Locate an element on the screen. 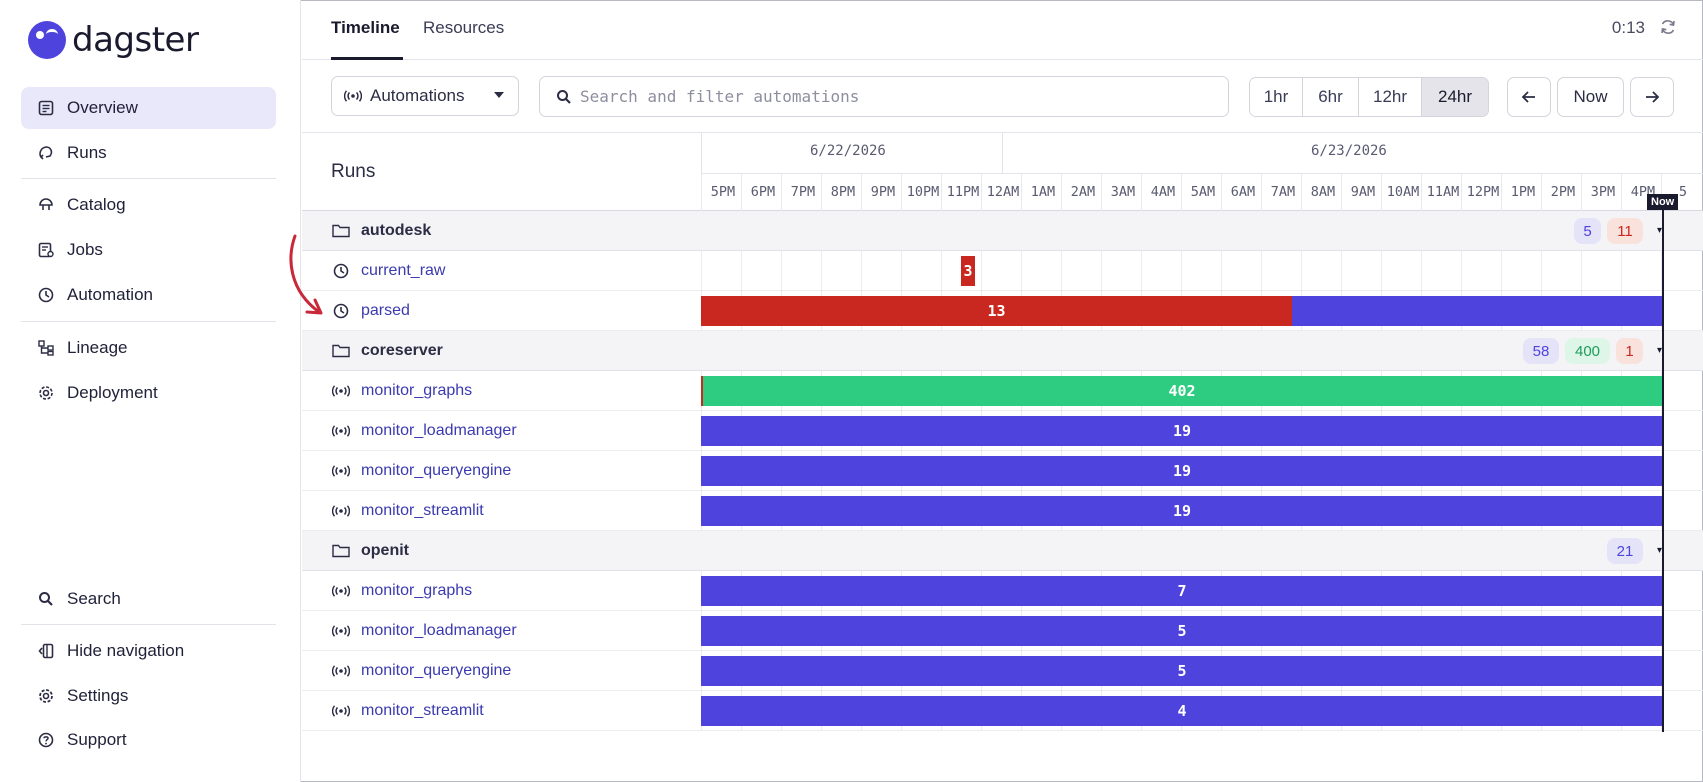 The width and height of the screenshot is (1703, 782). range-24hr-button: 24hr is located at coordinates (1455, 97).